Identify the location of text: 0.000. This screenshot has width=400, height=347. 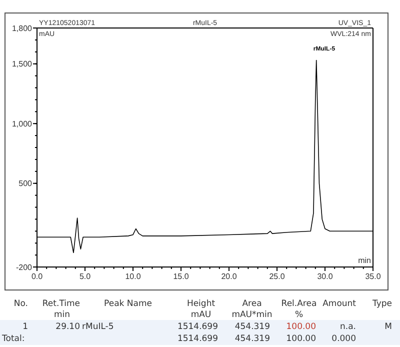
(344, 339).